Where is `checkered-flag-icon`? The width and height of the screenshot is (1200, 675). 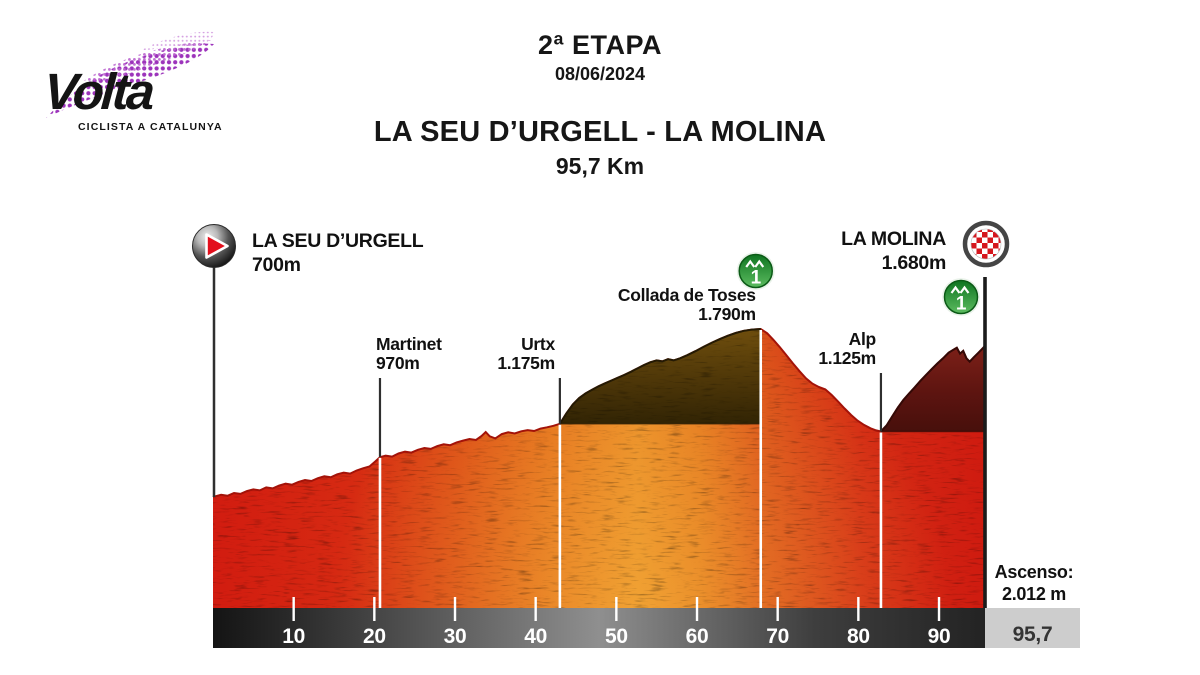
checkered-flag-icon is located at coordinates (986, 244).